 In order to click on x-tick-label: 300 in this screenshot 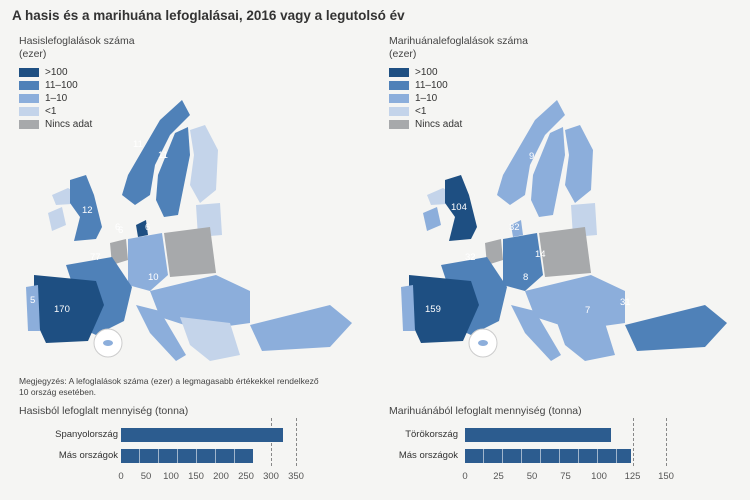, I will do `click(271, 476)`.